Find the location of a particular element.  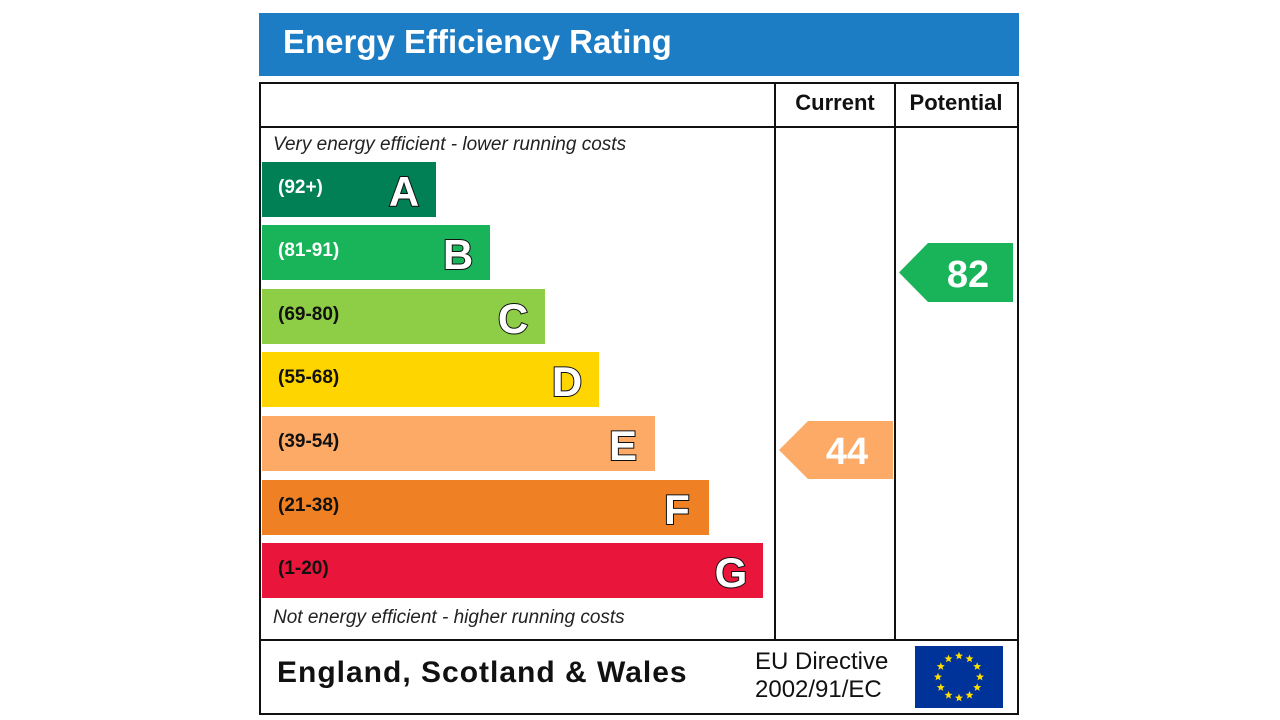

band-b: (81-91) B is located at coordinates (376, 252).